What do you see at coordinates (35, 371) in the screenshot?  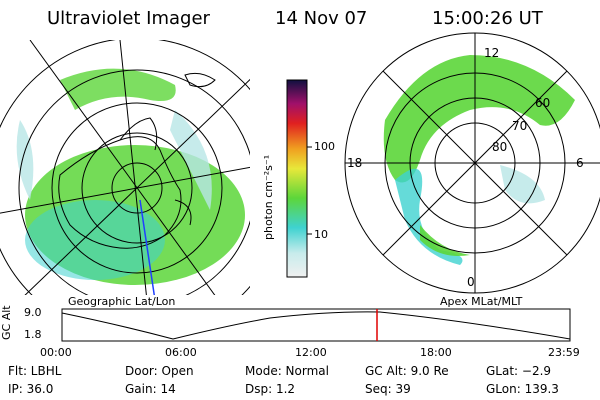 I see `info-flt: Flt: LBHL` at bounding box center [35, 371].